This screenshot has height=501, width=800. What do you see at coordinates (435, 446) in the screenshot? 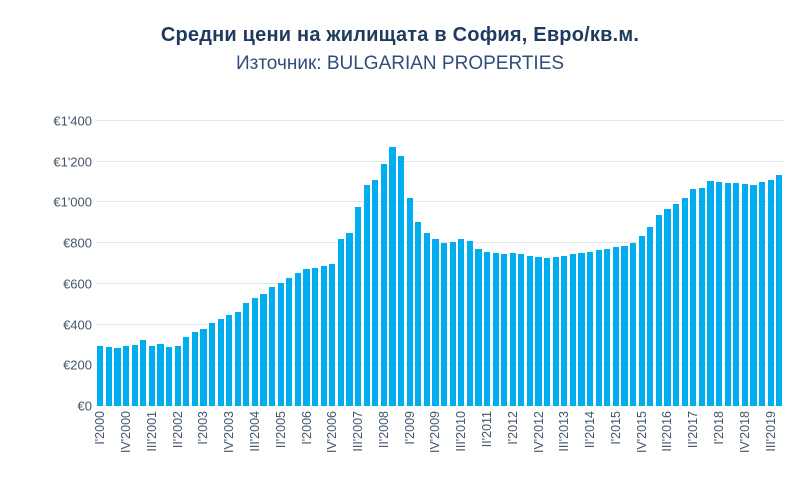
I see `x-tick-slot: IV'2009` at bounding box center [435, 446].